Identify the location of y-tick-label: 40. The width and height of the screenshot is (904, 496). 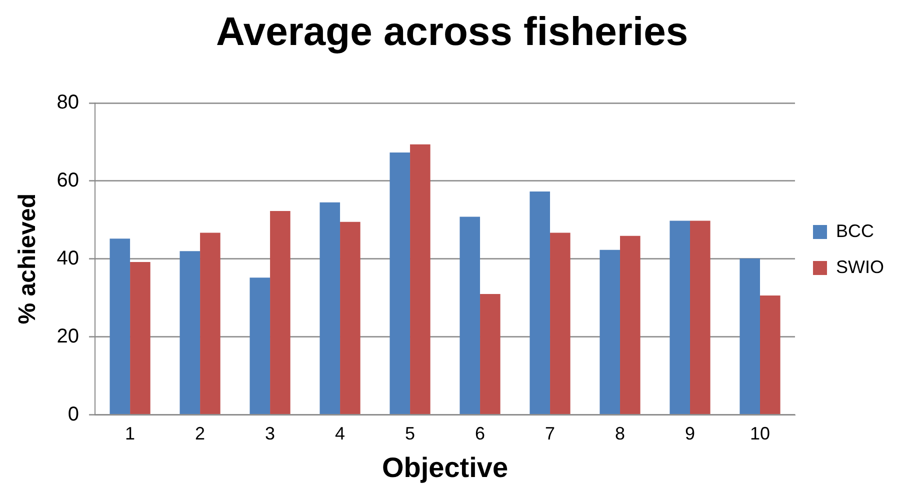
(68, 258).